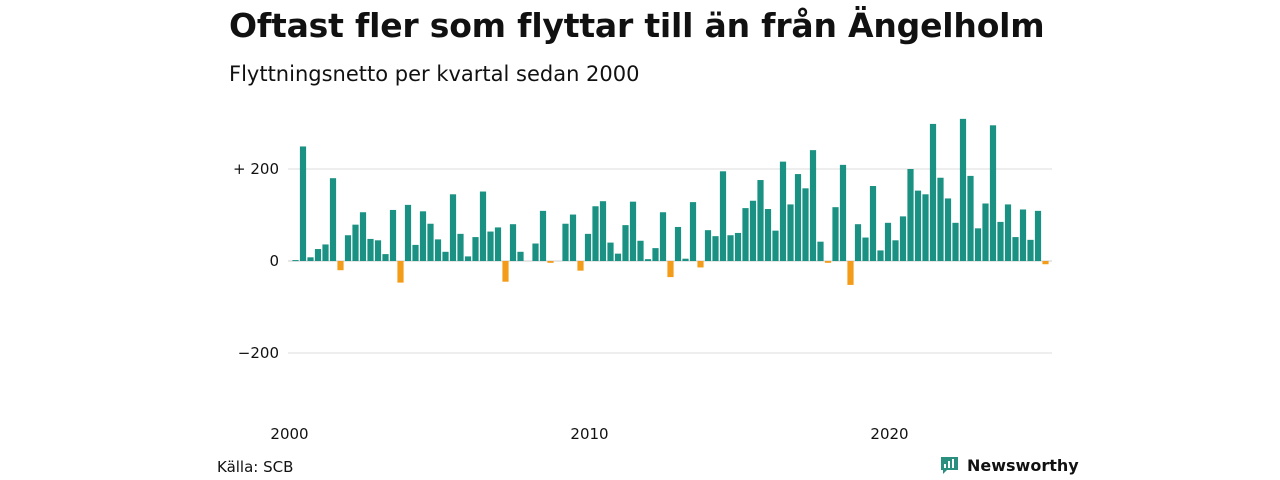 The image size is (1280, 480). Describe the element at coordinates (256, 169) in the screenshot. I see `y-tick-label: + 200` at that location.